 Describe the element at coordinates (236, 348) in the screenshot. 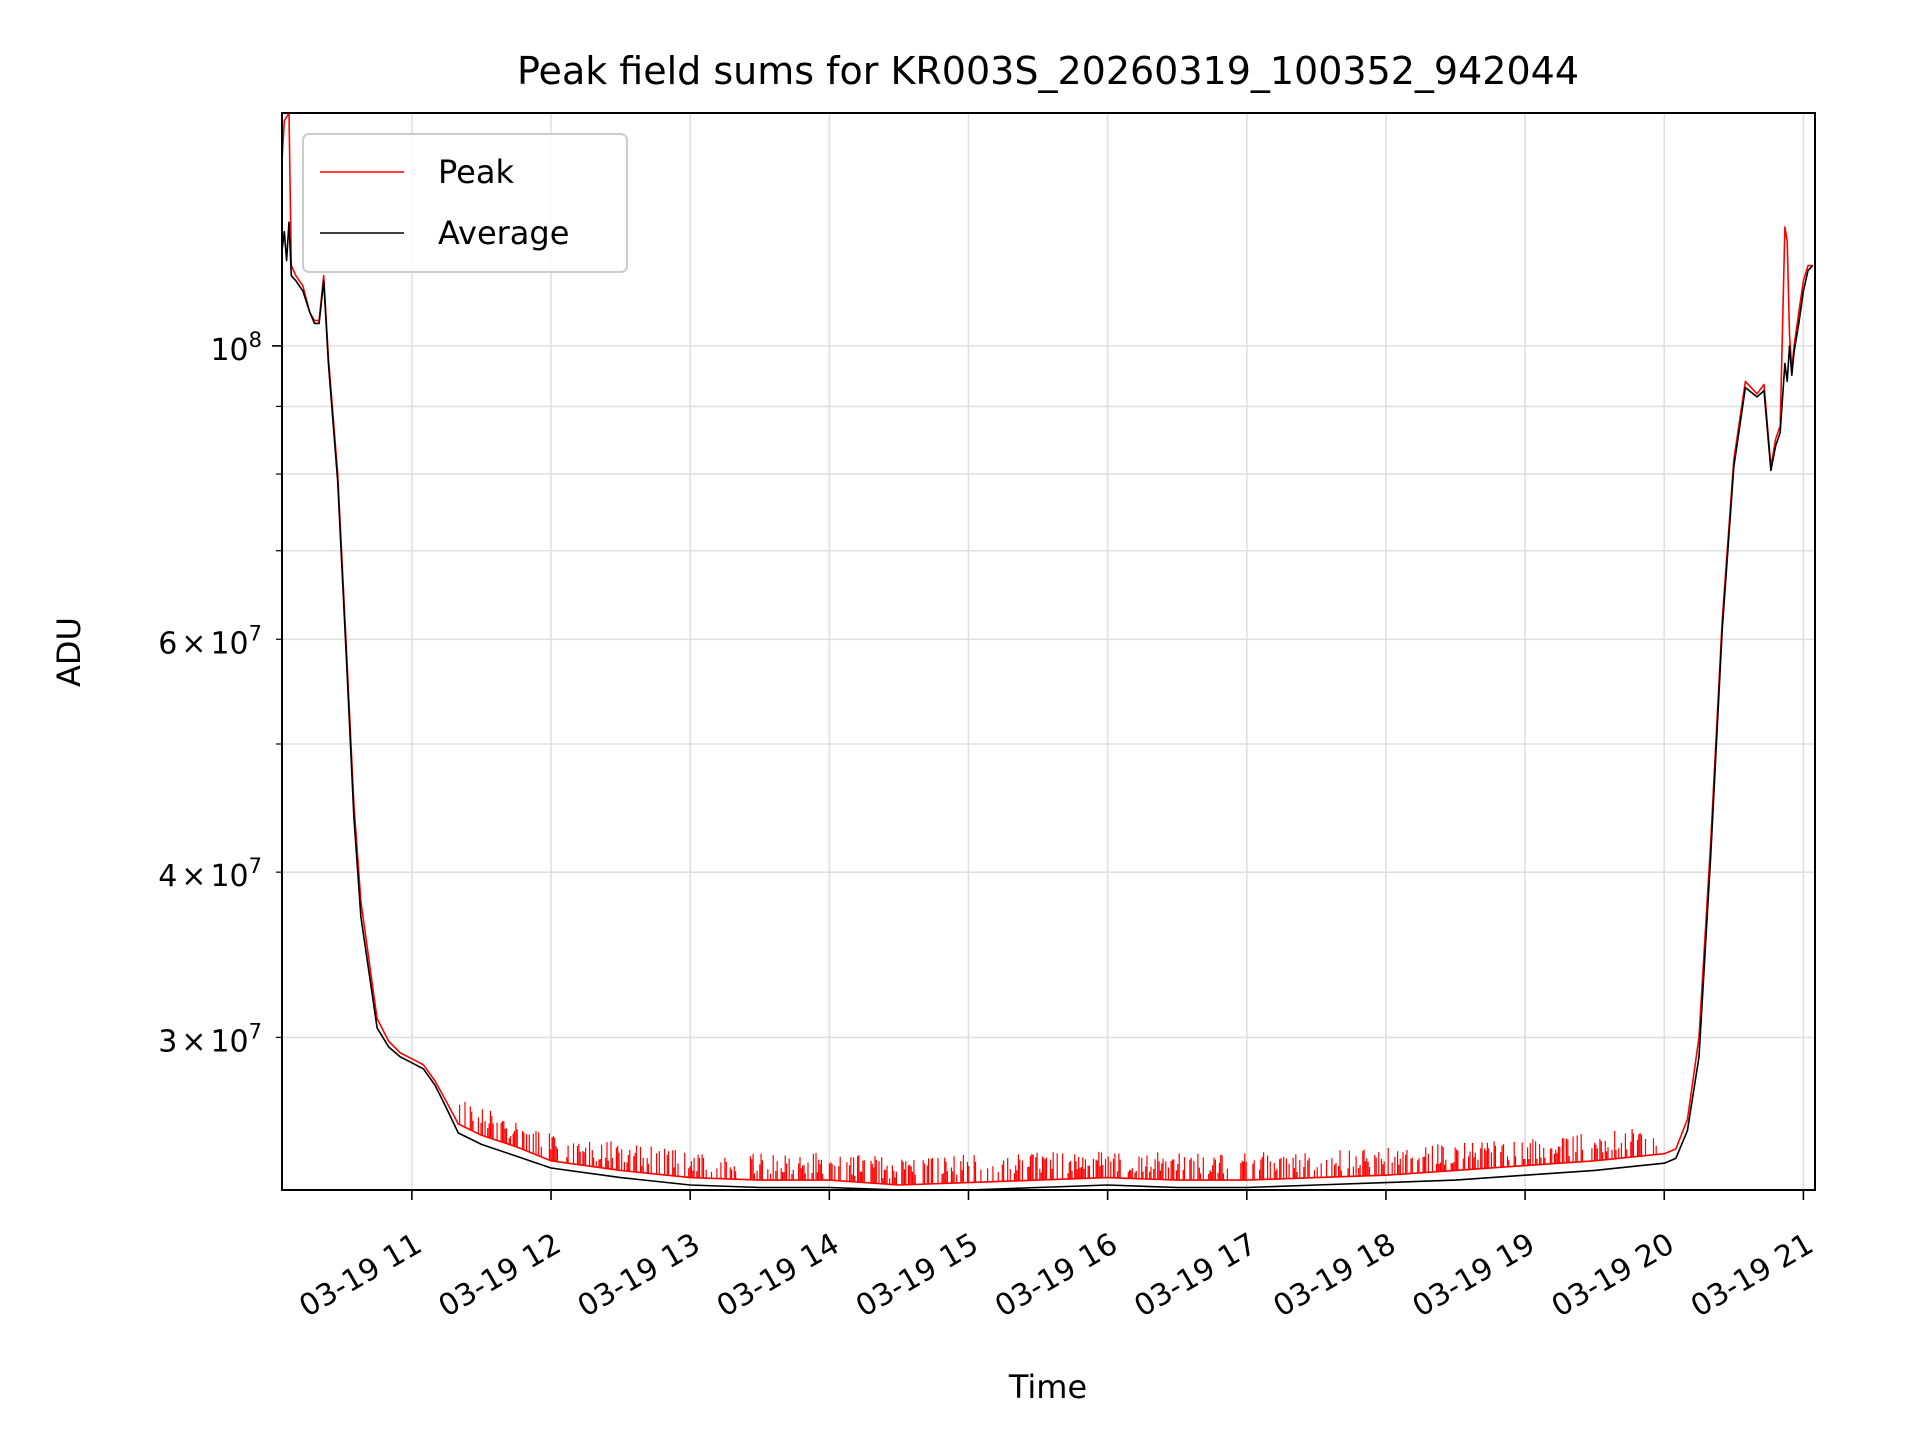

I see `y-tick-label: 108` at that location.